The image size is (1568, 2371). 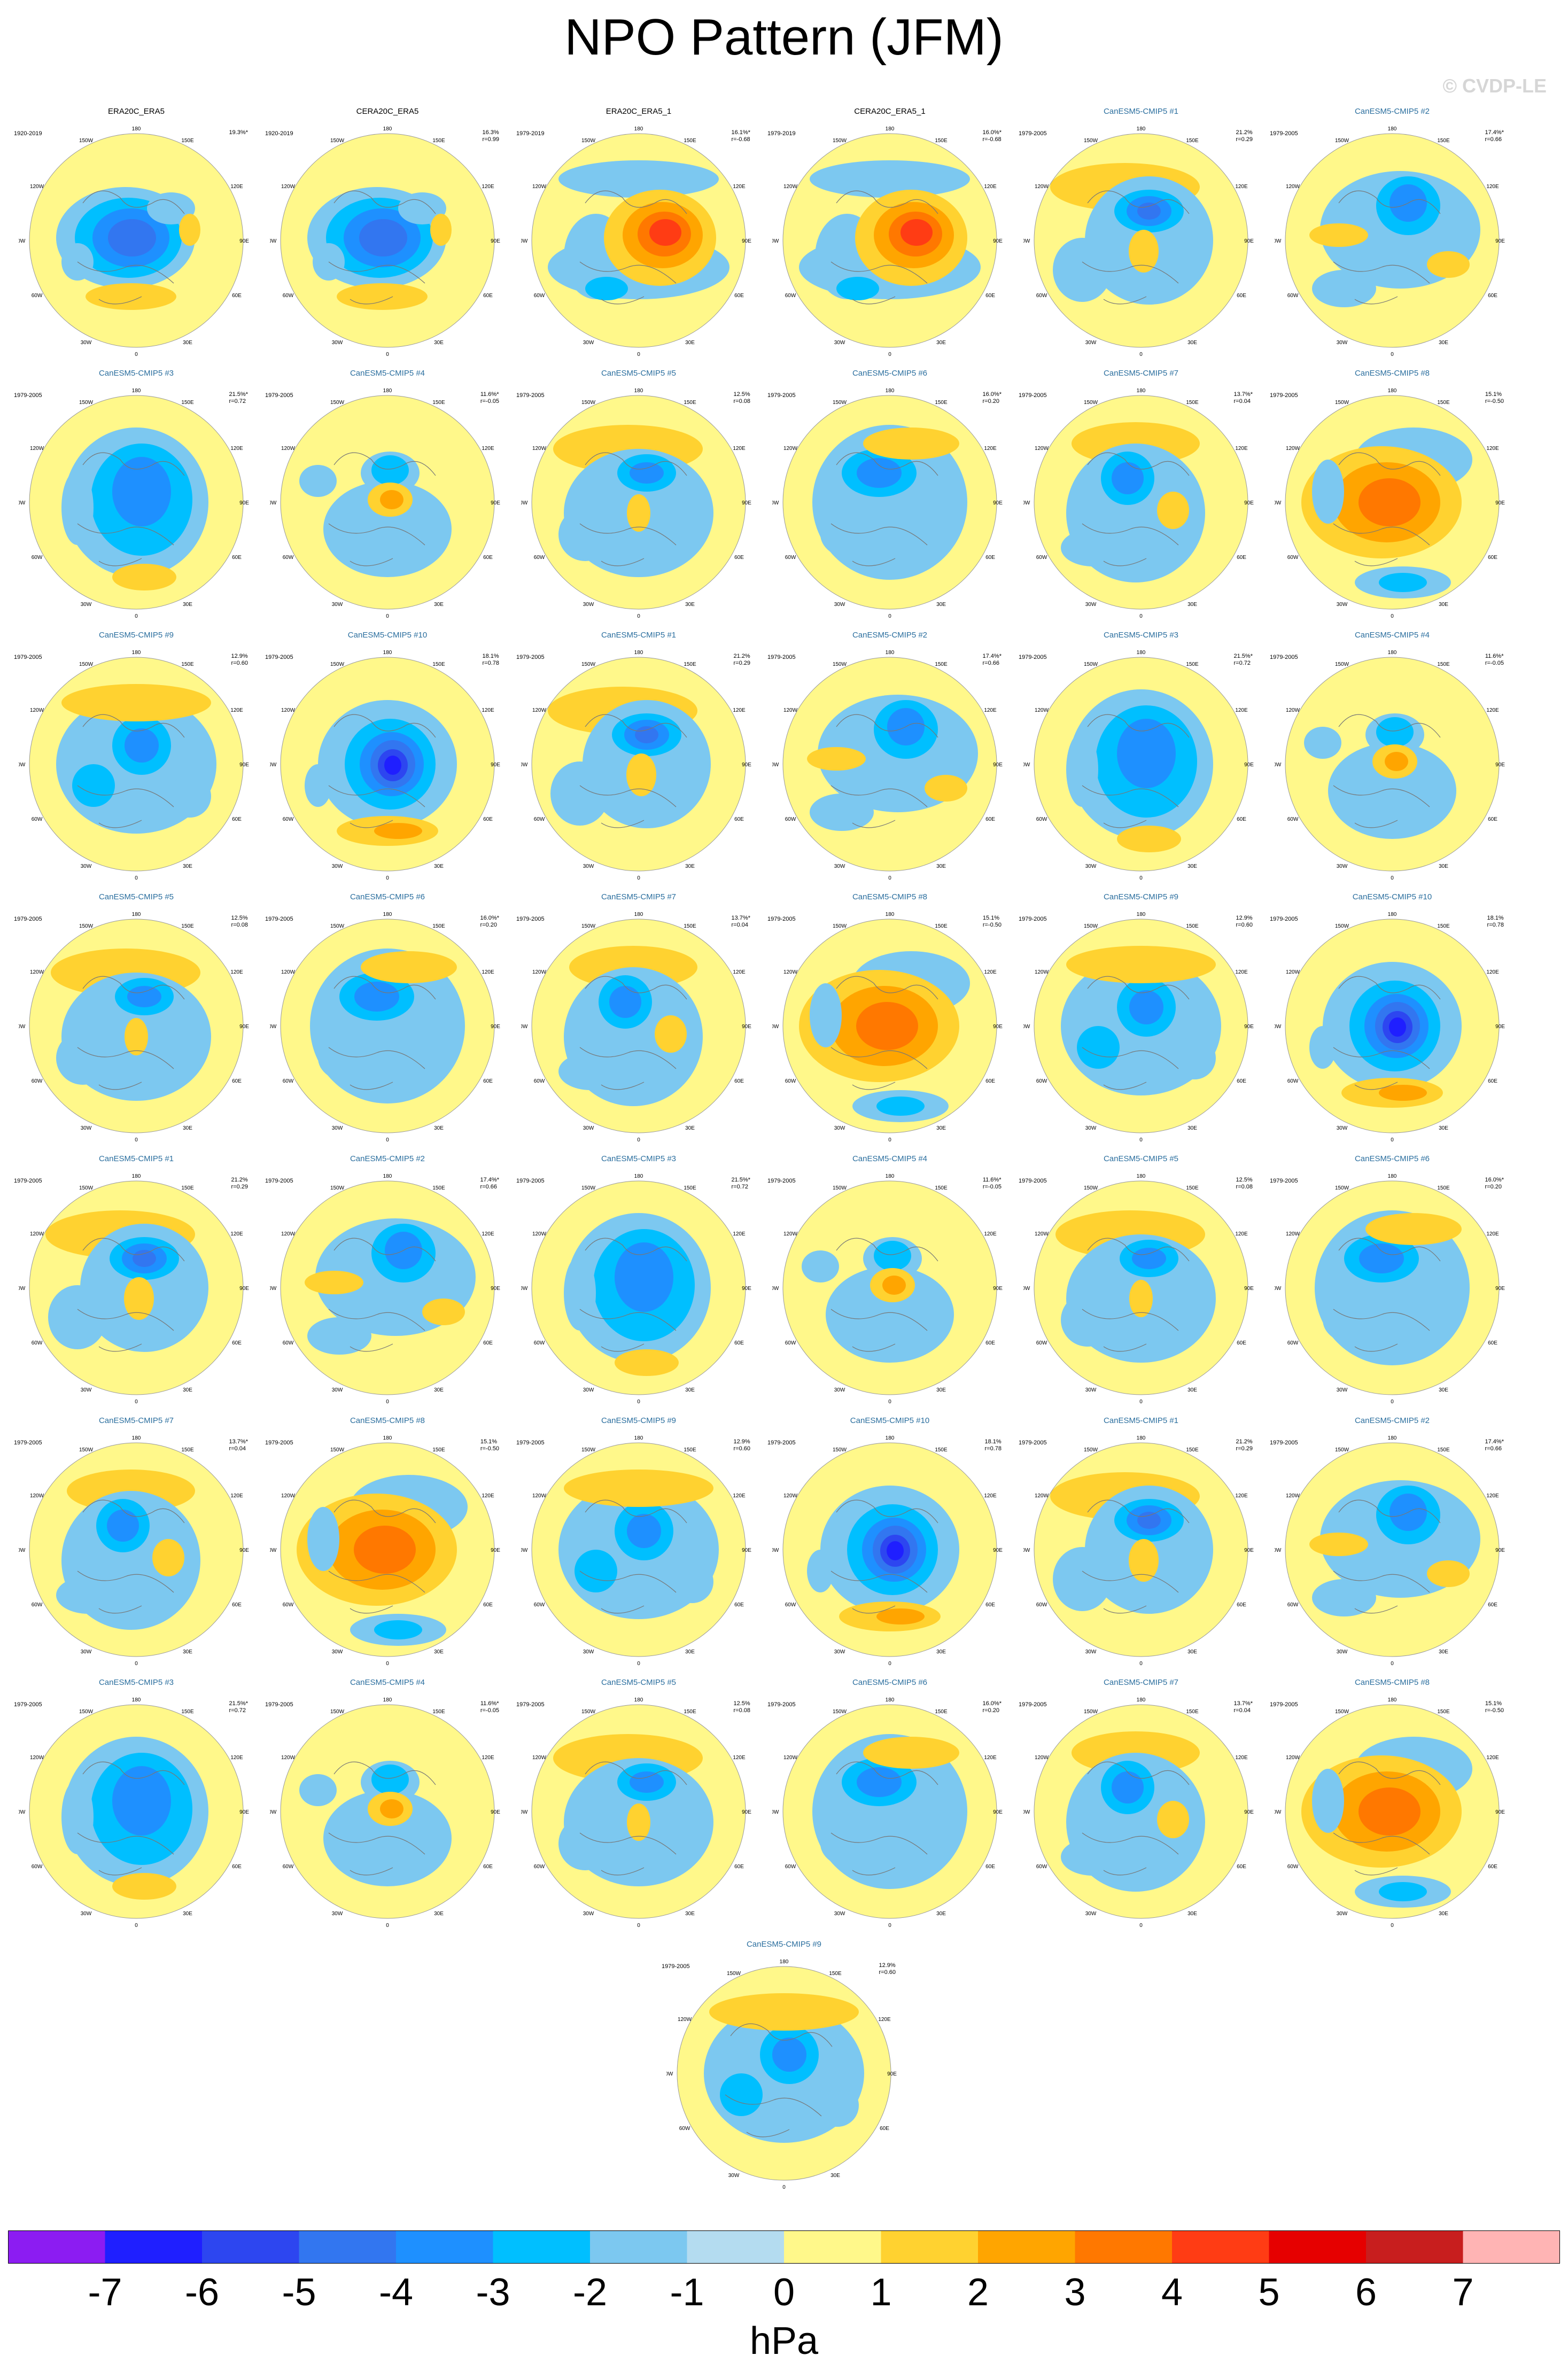 I want to click on panel-stats: 16.0%* r=0.20, so click(x=993, y=398).